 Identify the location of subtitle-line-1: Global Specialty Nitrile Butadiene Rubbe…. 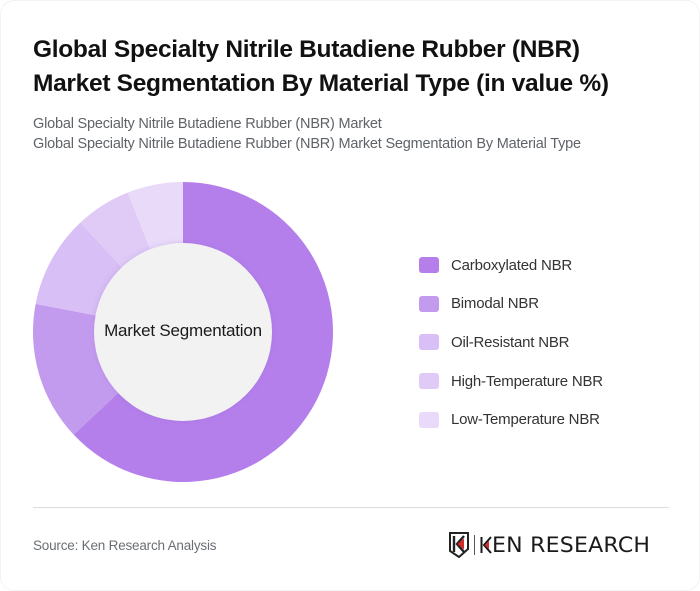
(207, 124).